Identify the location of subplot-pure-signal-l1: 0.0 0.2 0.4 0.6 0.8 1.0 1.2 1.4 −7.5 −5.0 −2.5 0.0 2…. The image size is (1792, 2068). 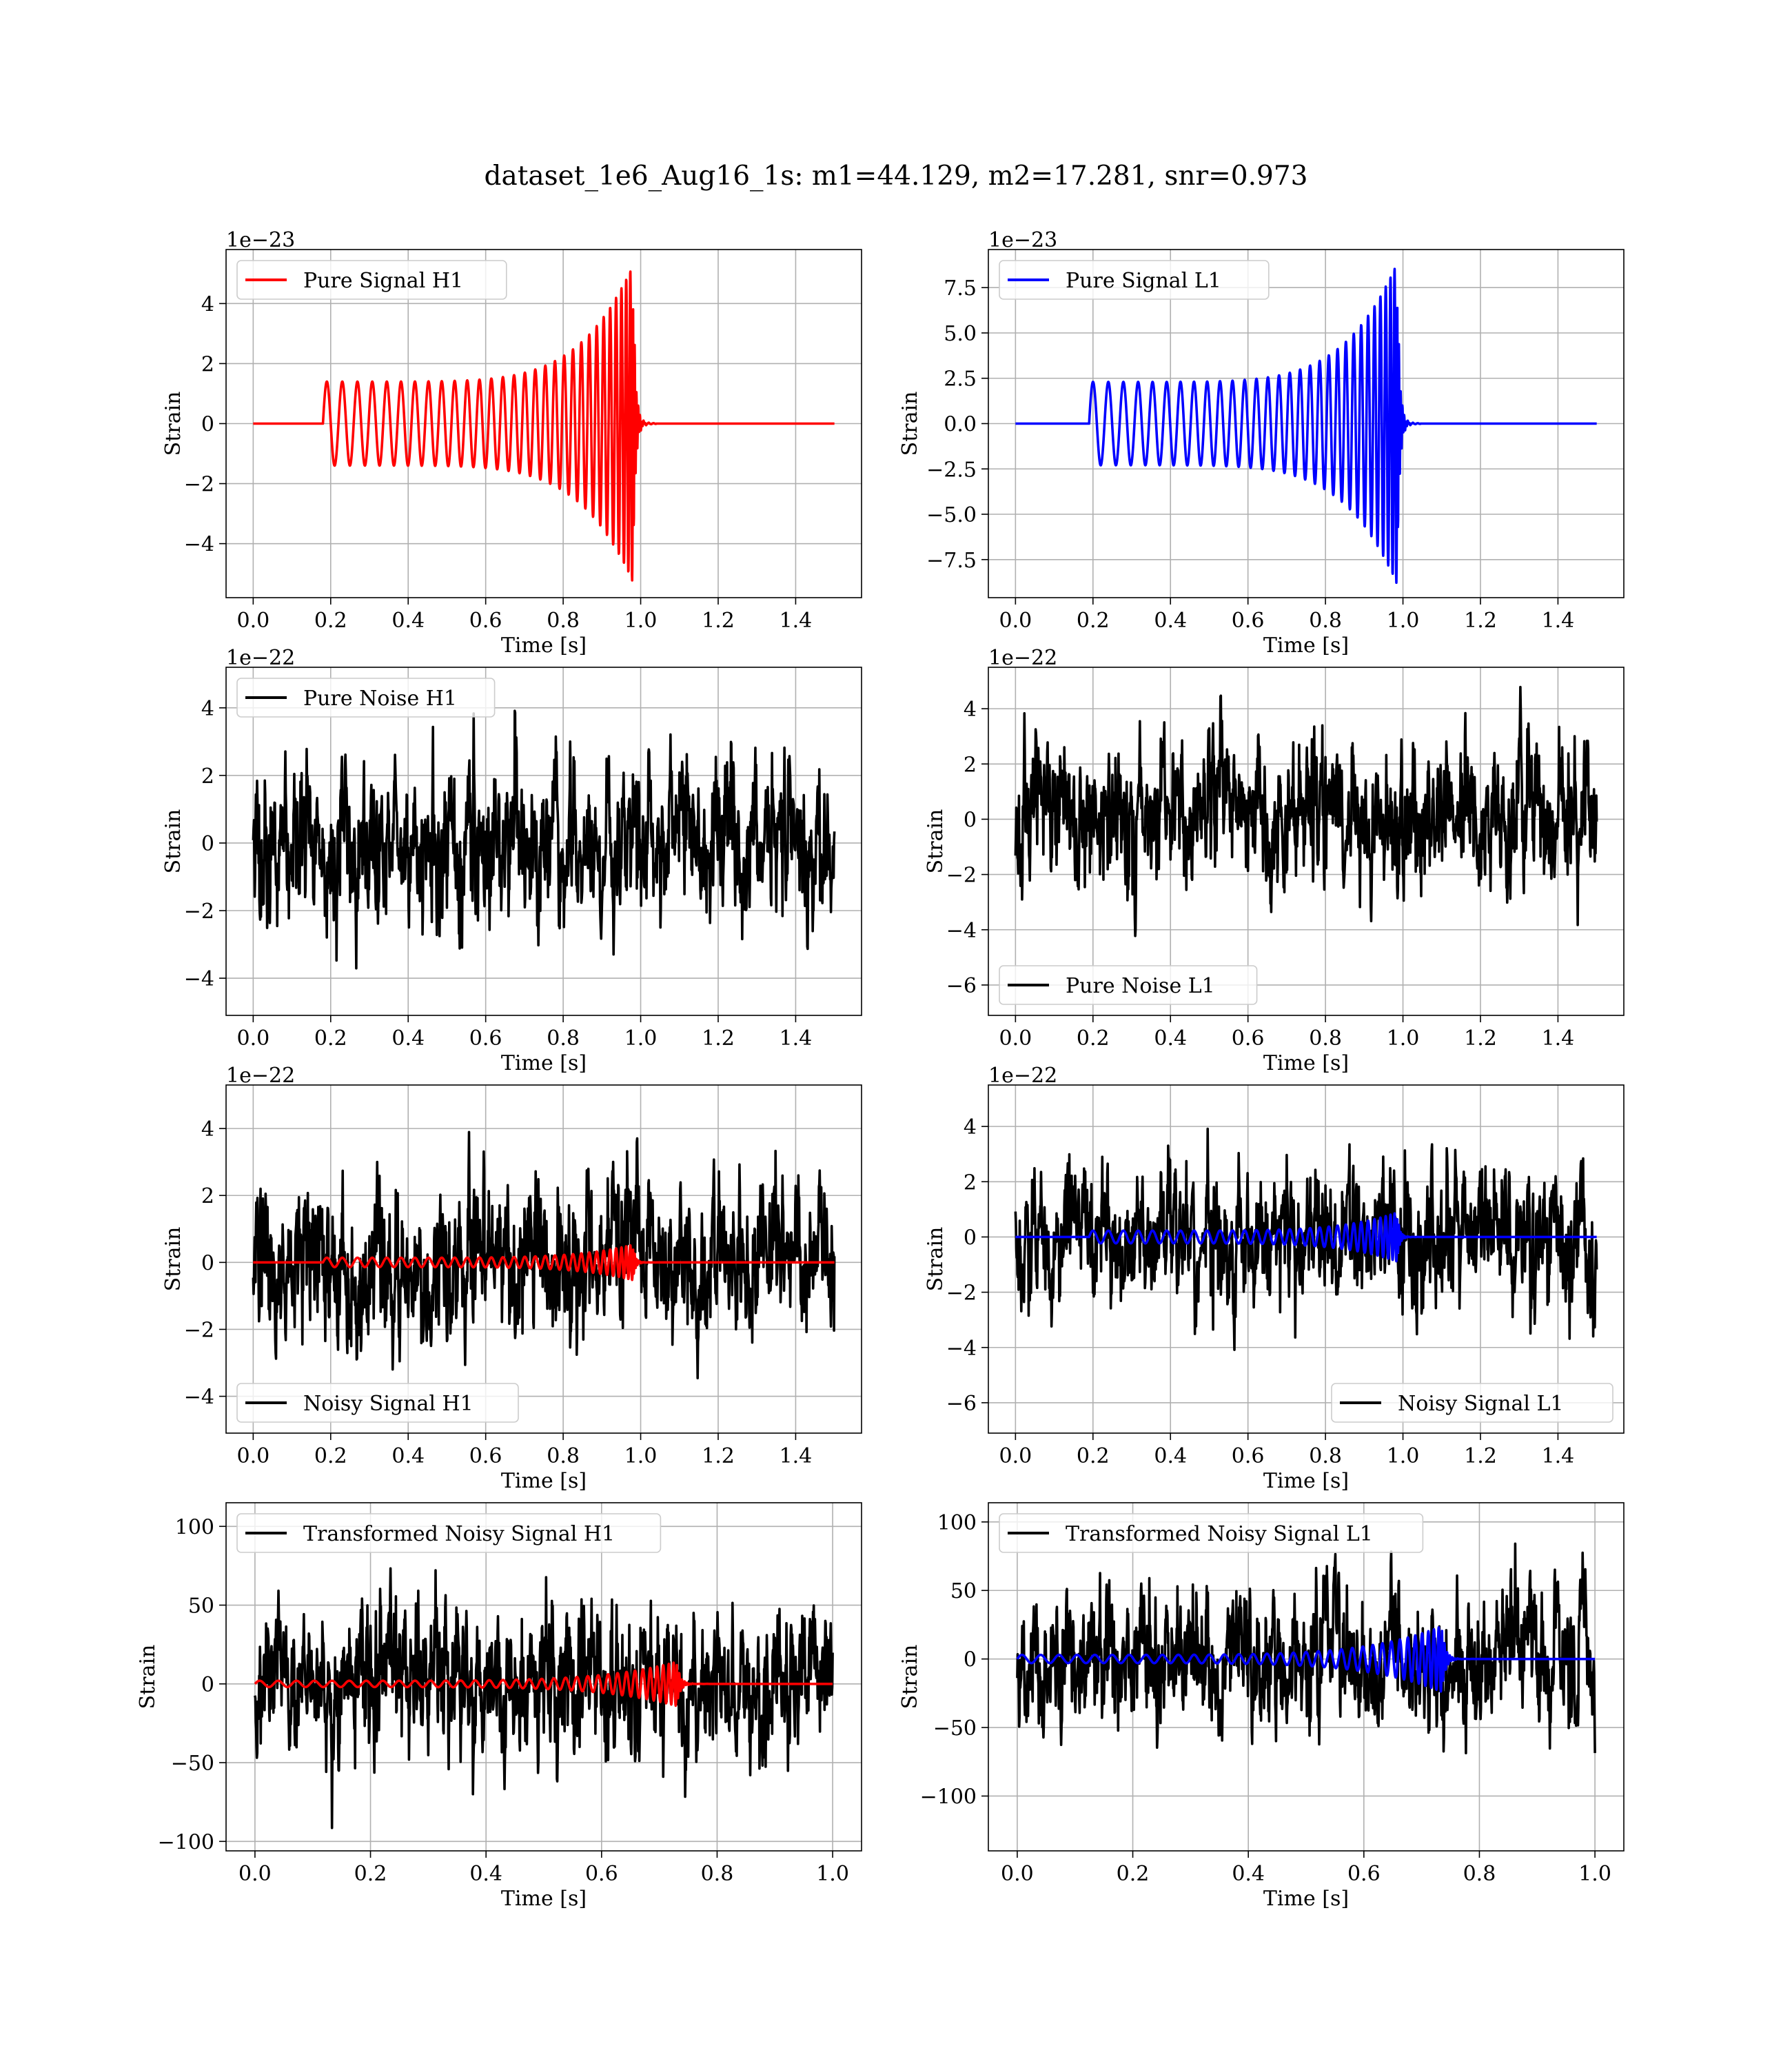
(1261, 443).